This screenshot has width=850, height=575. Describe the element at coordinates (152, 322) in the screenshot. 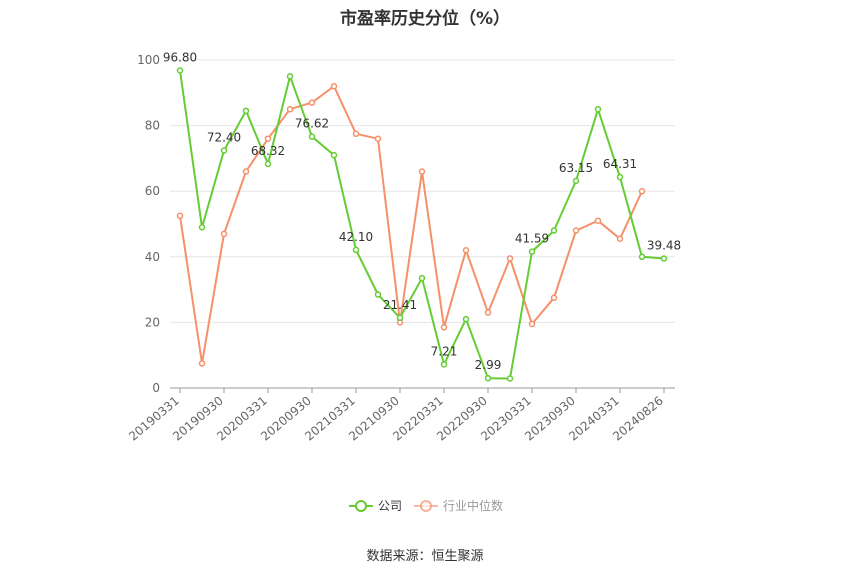

I see `y-tick-label: 20` at that location.